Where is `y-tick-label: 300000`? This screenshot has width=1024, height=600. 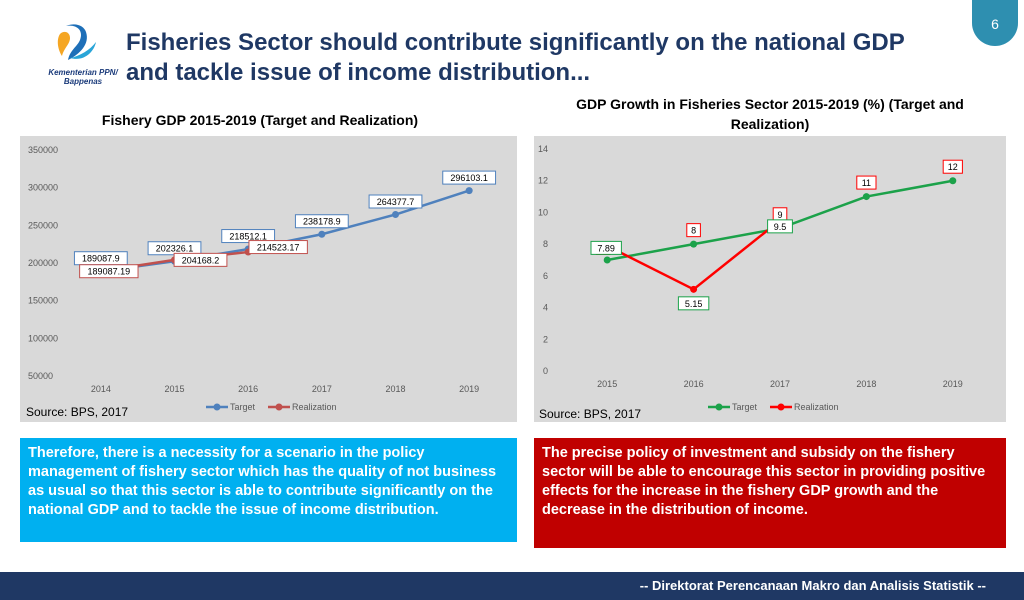
y-tick-label: 300000 is located at coordinates (43, 188).